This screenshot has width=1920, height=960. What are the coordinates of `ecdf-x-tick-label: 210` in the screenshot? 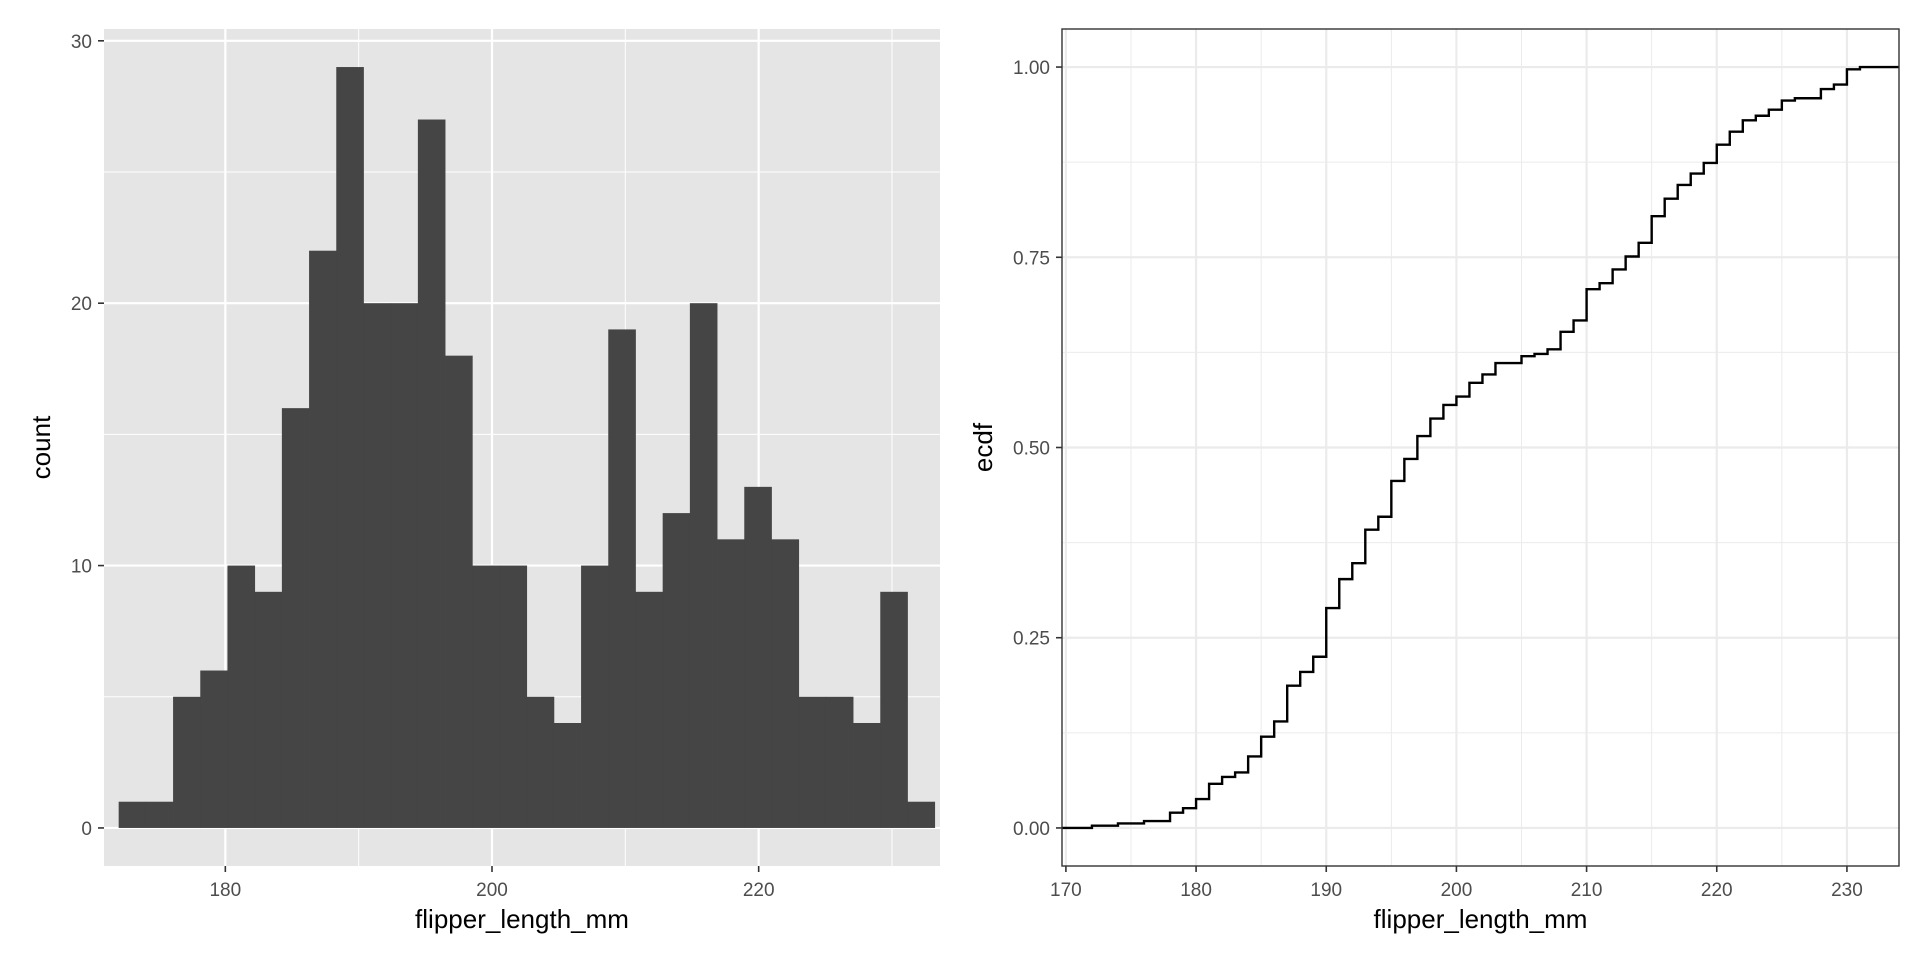 It's located at (1587, 890).